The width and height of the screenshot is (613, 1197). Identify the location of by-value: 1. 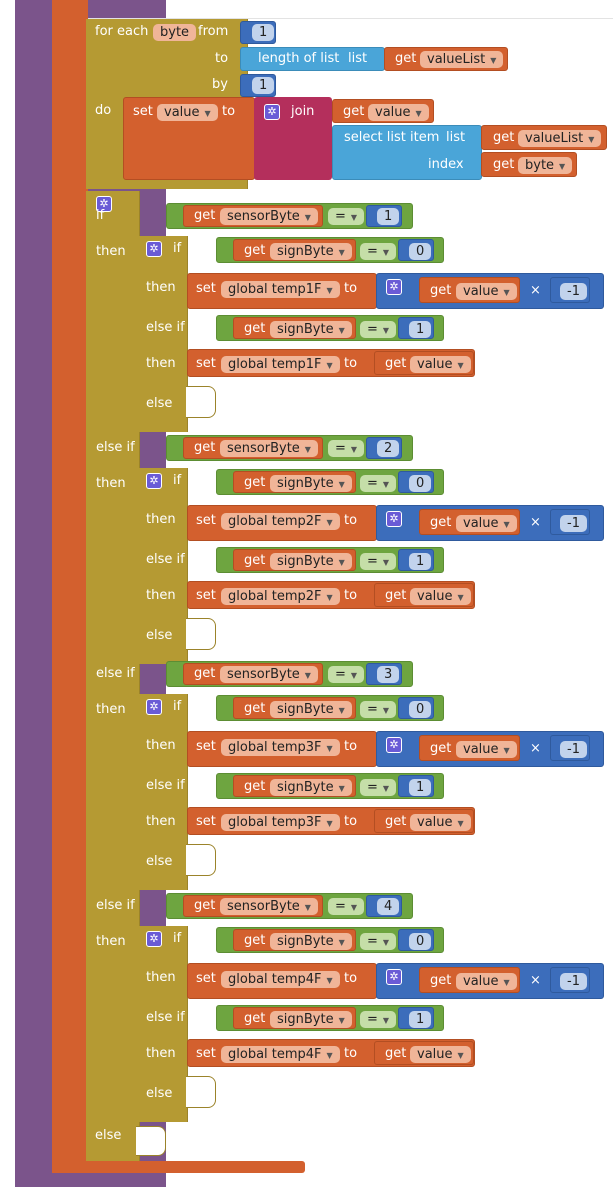
(263, 85).